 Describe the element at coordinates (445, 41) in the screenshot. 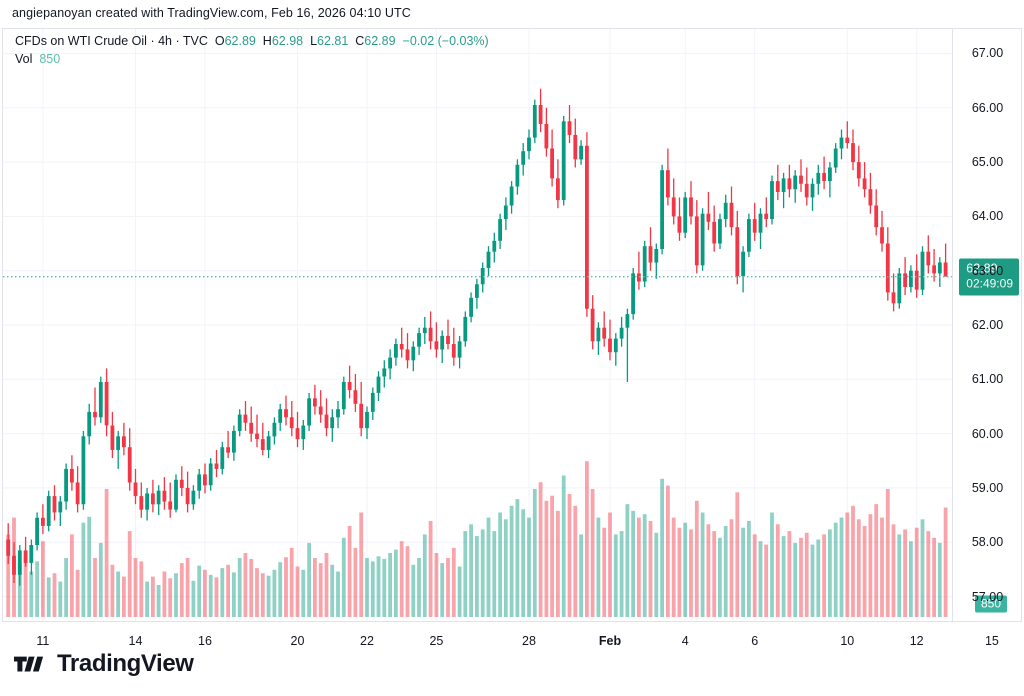

I see `legend-change: −0.02 (−0.03%)` at that location.